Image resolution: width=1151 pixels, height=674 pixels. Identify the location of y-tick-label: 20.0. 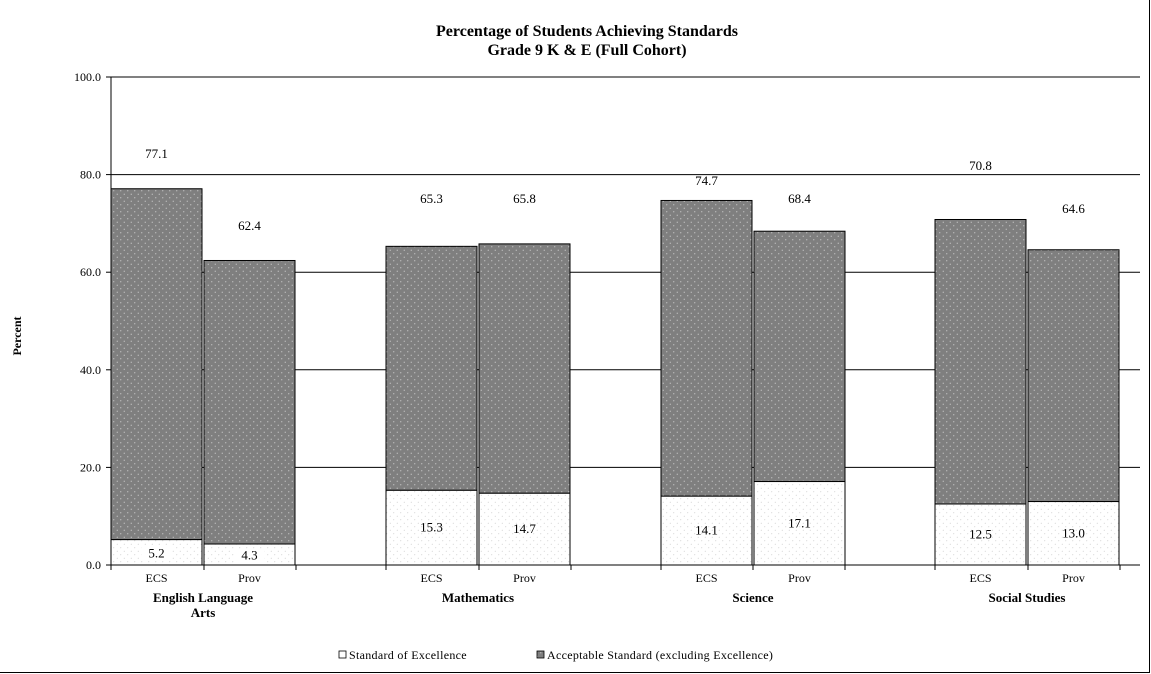
(90, 467).